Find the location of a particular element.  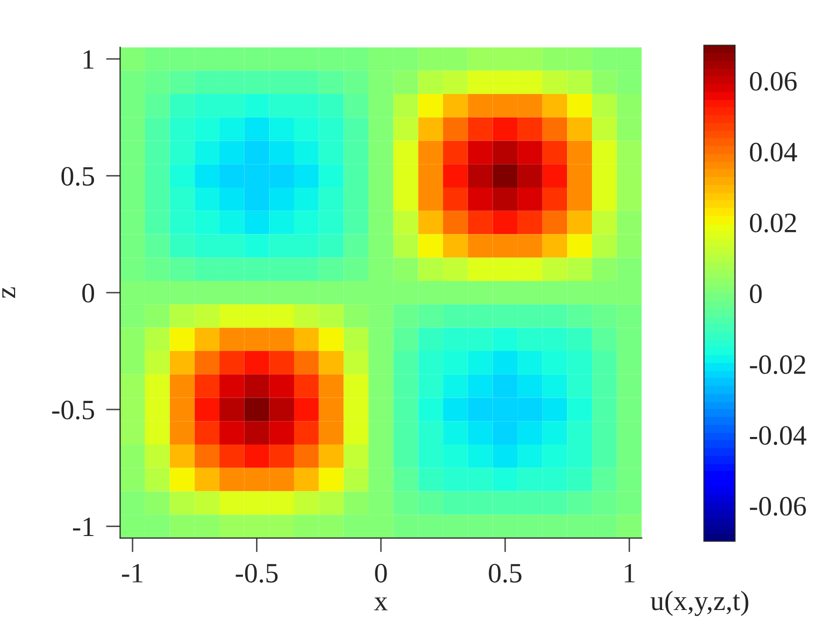

color-bar-label: 0.02 is located at coordinates (773, 223).